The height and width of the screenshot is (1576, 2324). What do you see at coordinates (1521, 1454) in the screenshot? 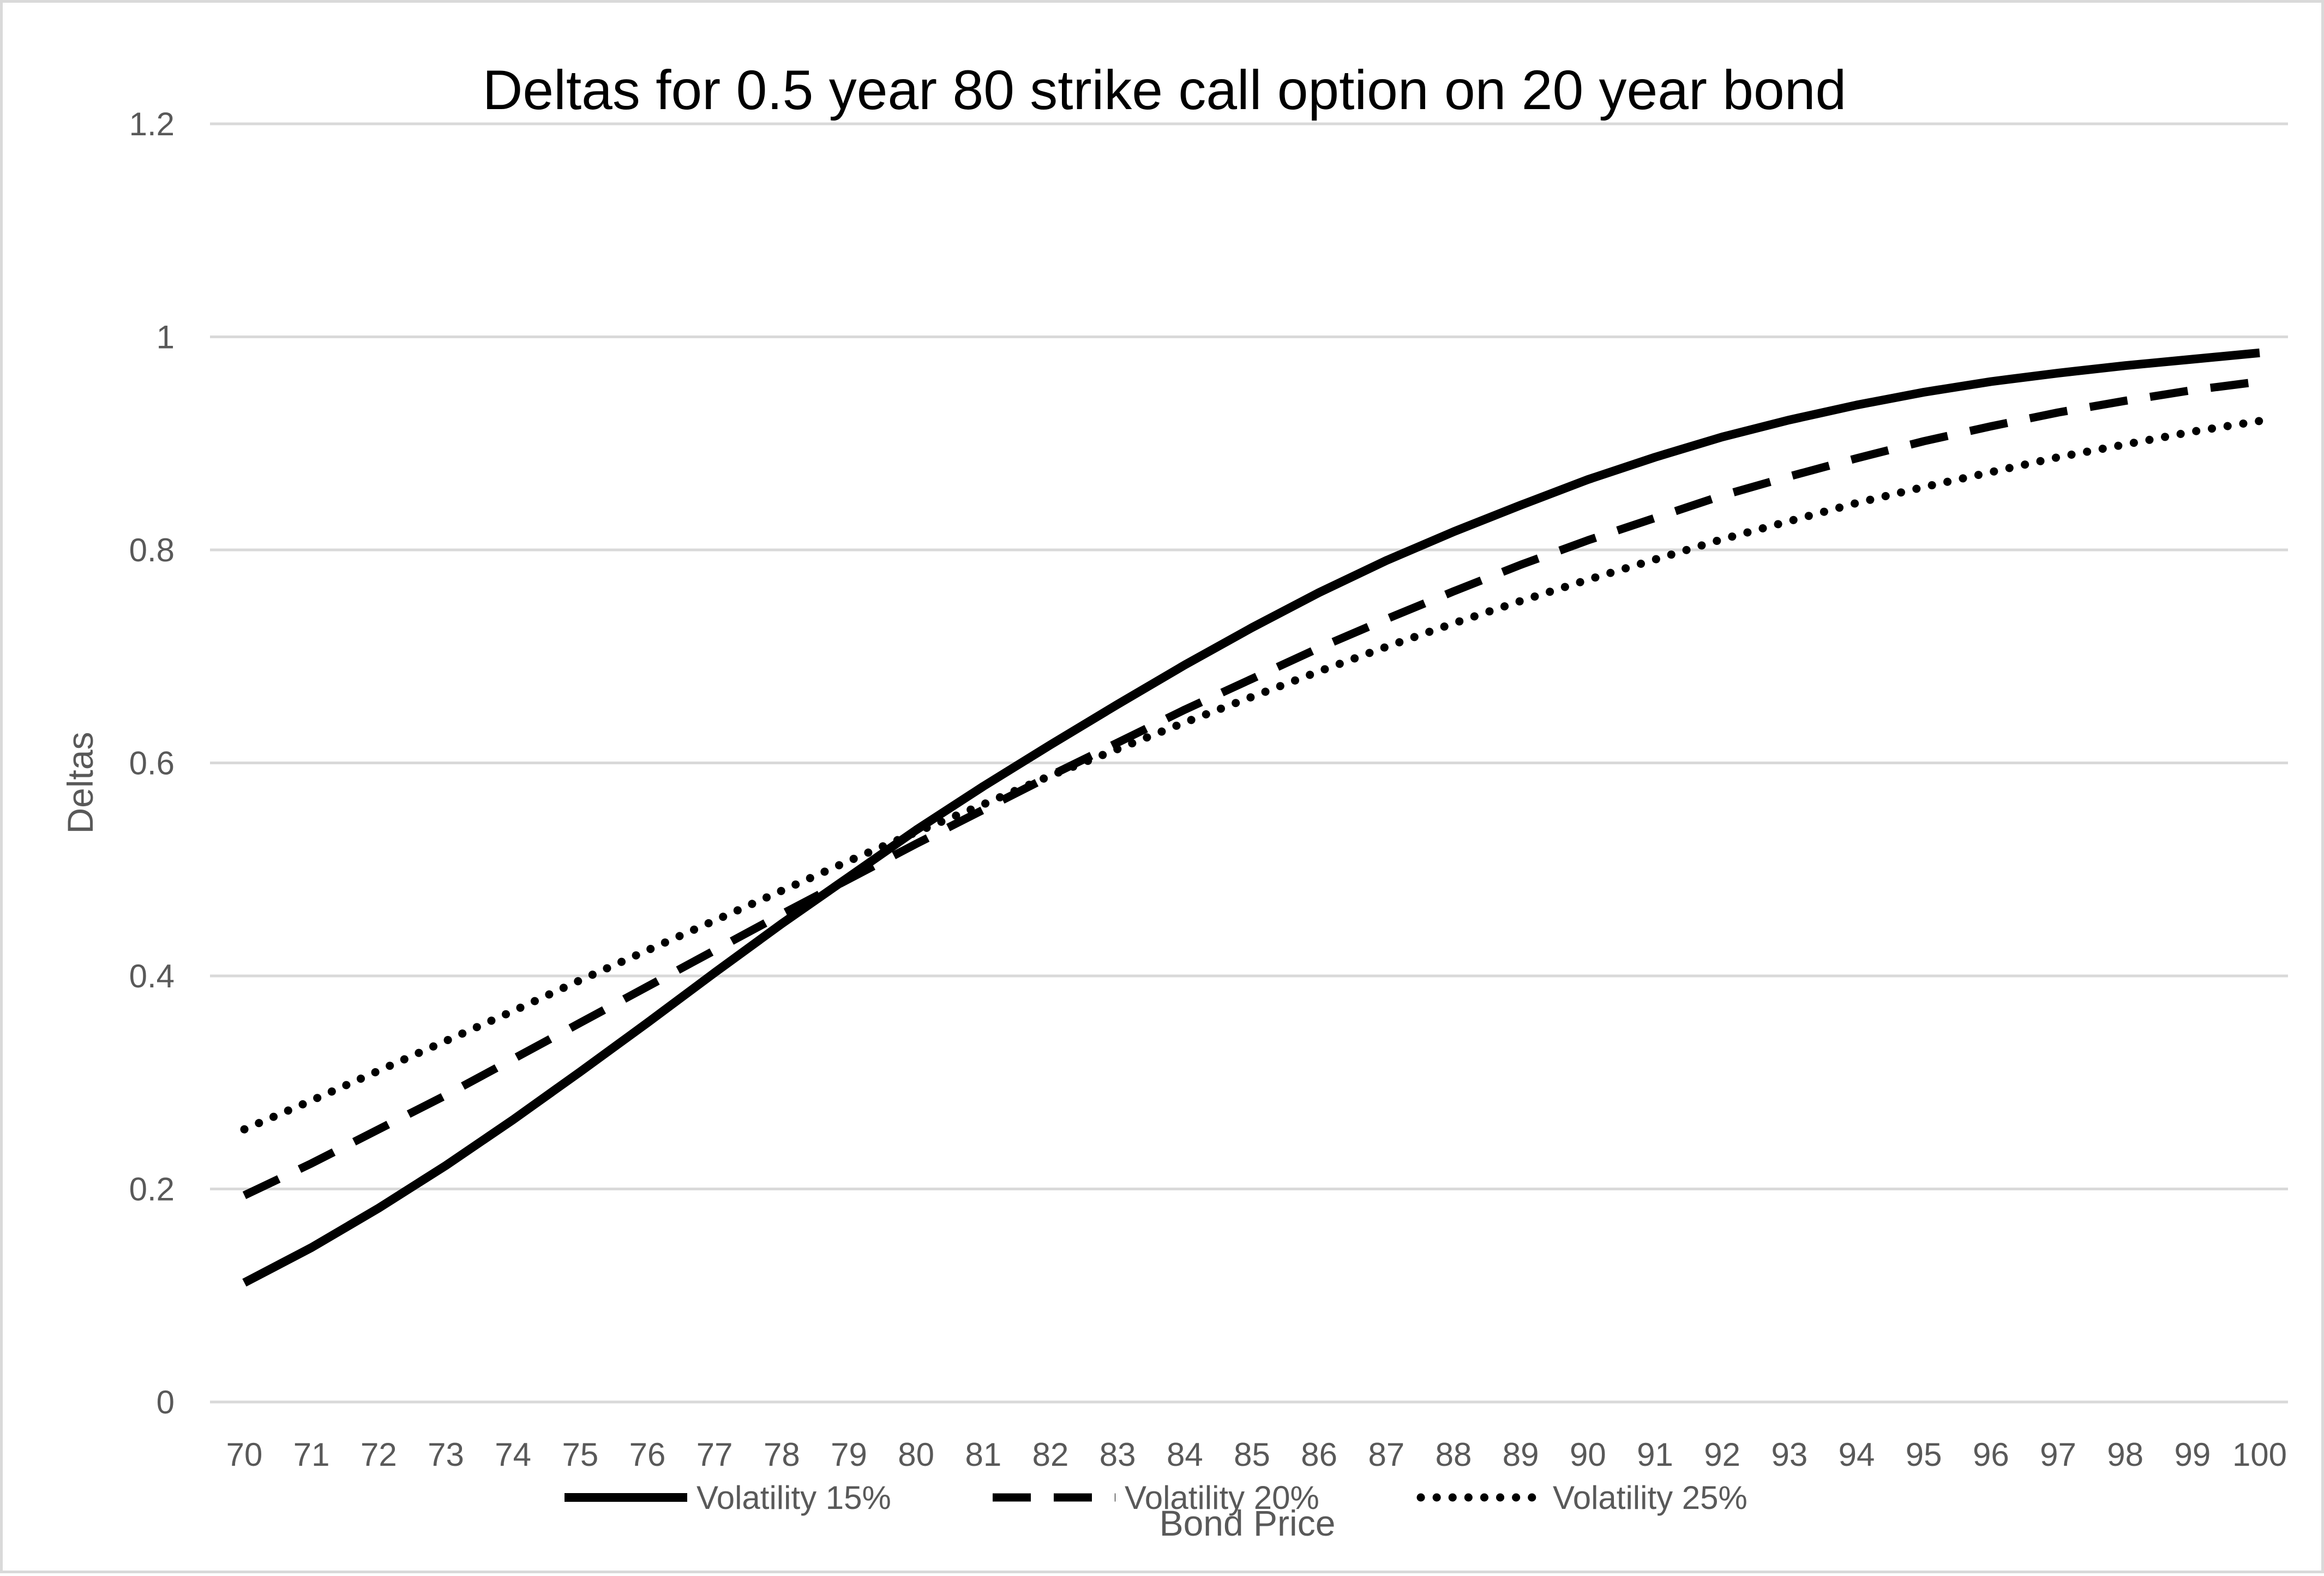
I see `x-tick-label: 89` at bounding box center [1521, 1454].